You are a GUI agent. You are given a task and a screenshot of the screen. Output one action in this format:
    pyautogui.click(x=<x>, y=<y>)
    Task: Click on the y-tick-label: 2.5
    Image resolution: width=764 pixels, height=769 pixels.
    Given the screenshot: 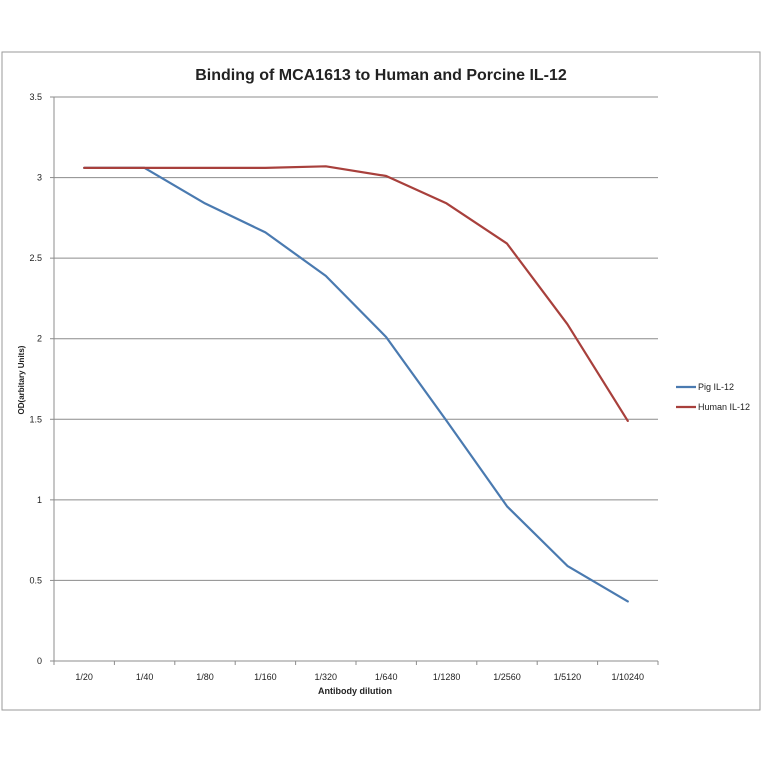 What is the action you would take?
    pyautogui.click(x=35, y=258)
    